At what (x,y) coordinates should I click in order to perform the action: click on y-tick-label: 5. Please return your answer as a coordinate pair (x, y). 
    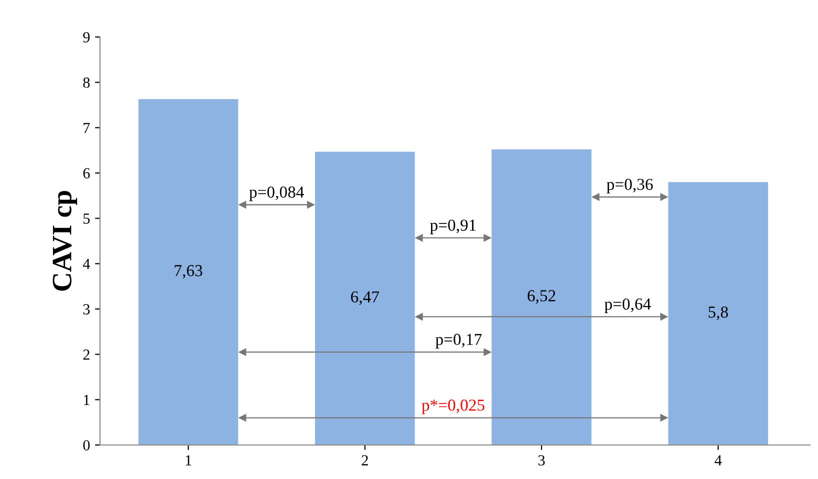
    Looking at the image, I should click on (87, 219).